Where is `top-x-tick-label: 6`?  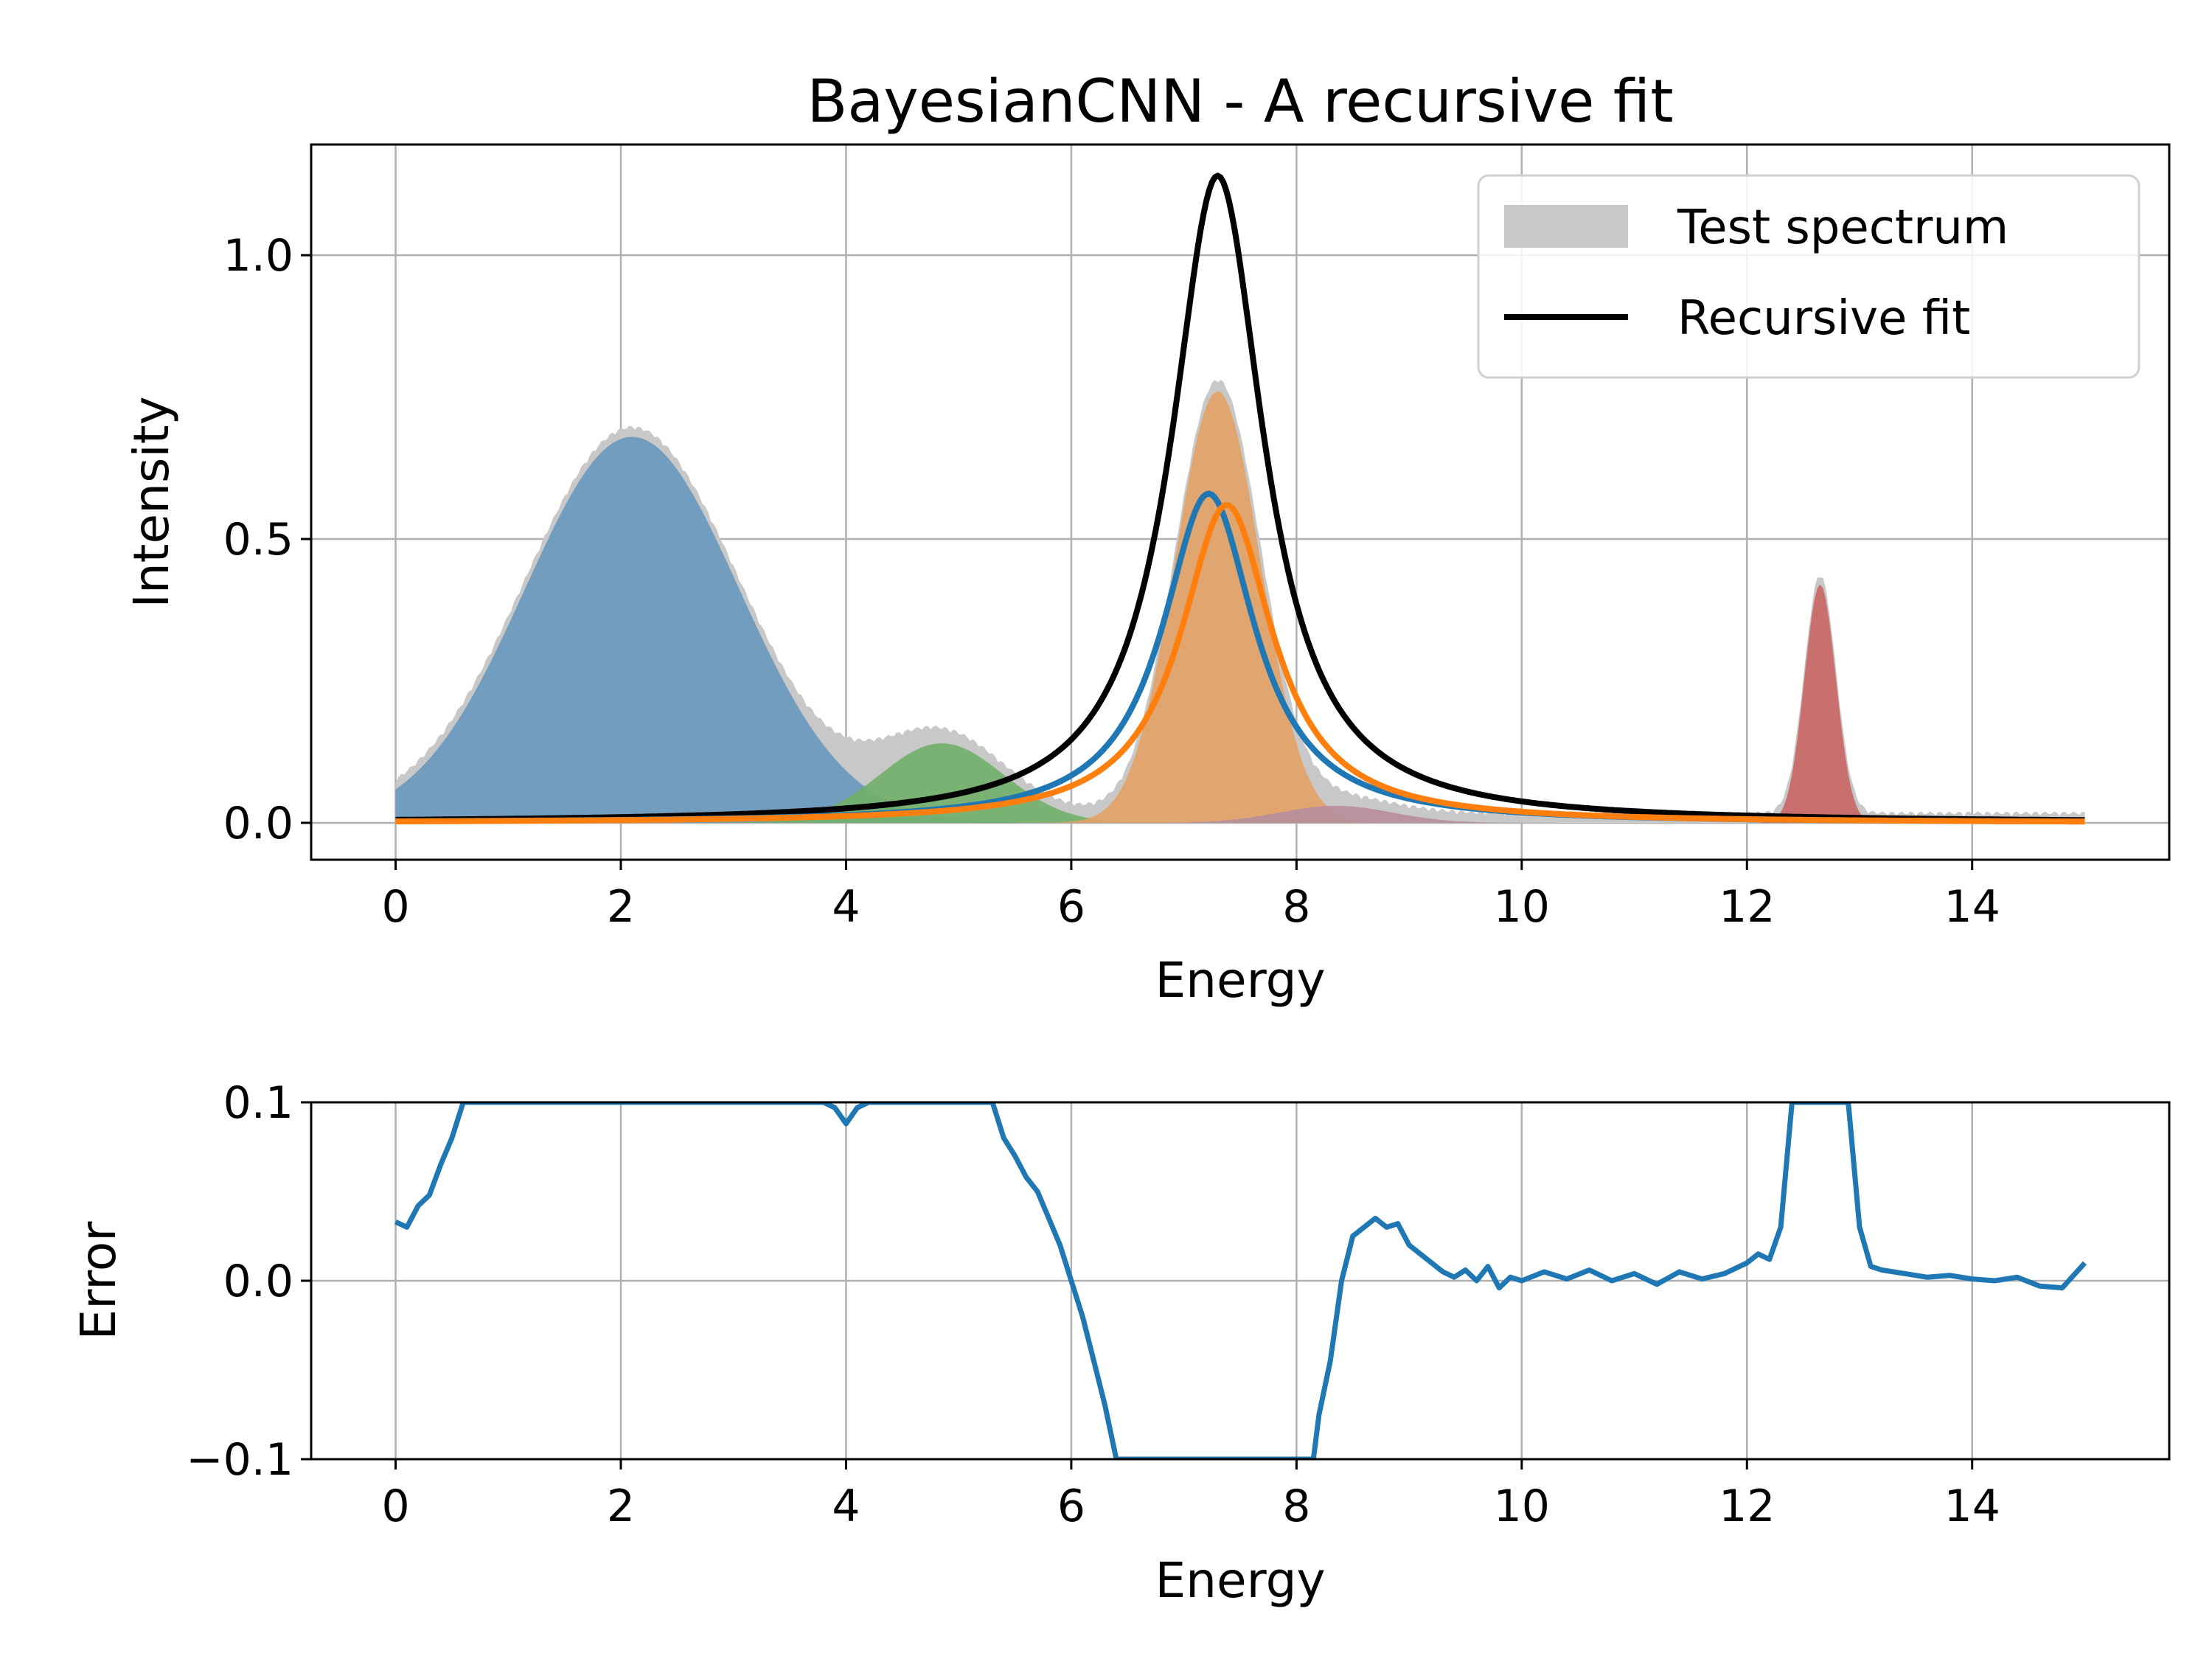
top-x-tick-label: 6 is located at coordinates (1071, 907).